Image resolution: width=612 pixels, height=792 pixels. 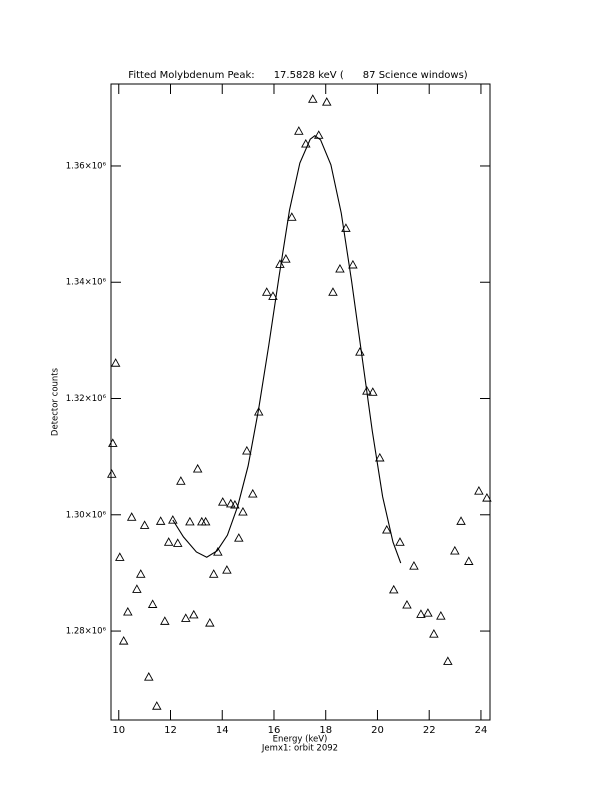 What do you see at coordinates (170, 730) in the screenshot?
I see `x-tick-label: 12` at bounding box center [170, 730].